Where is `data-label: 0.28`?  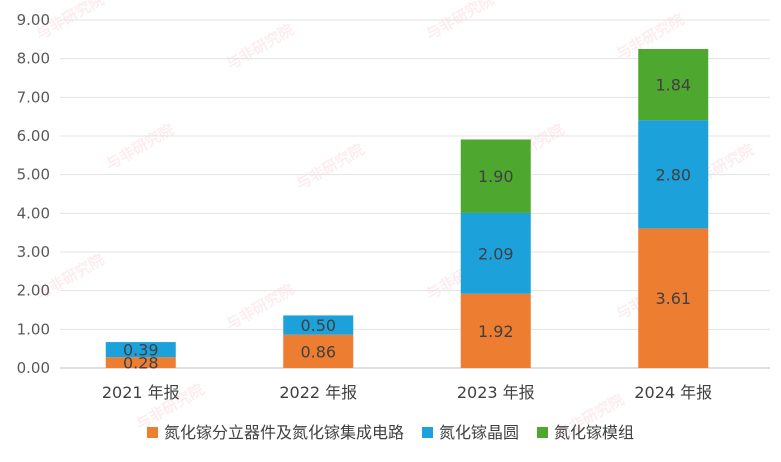 data-label: 0.28 is located at coordinates (141, 363).